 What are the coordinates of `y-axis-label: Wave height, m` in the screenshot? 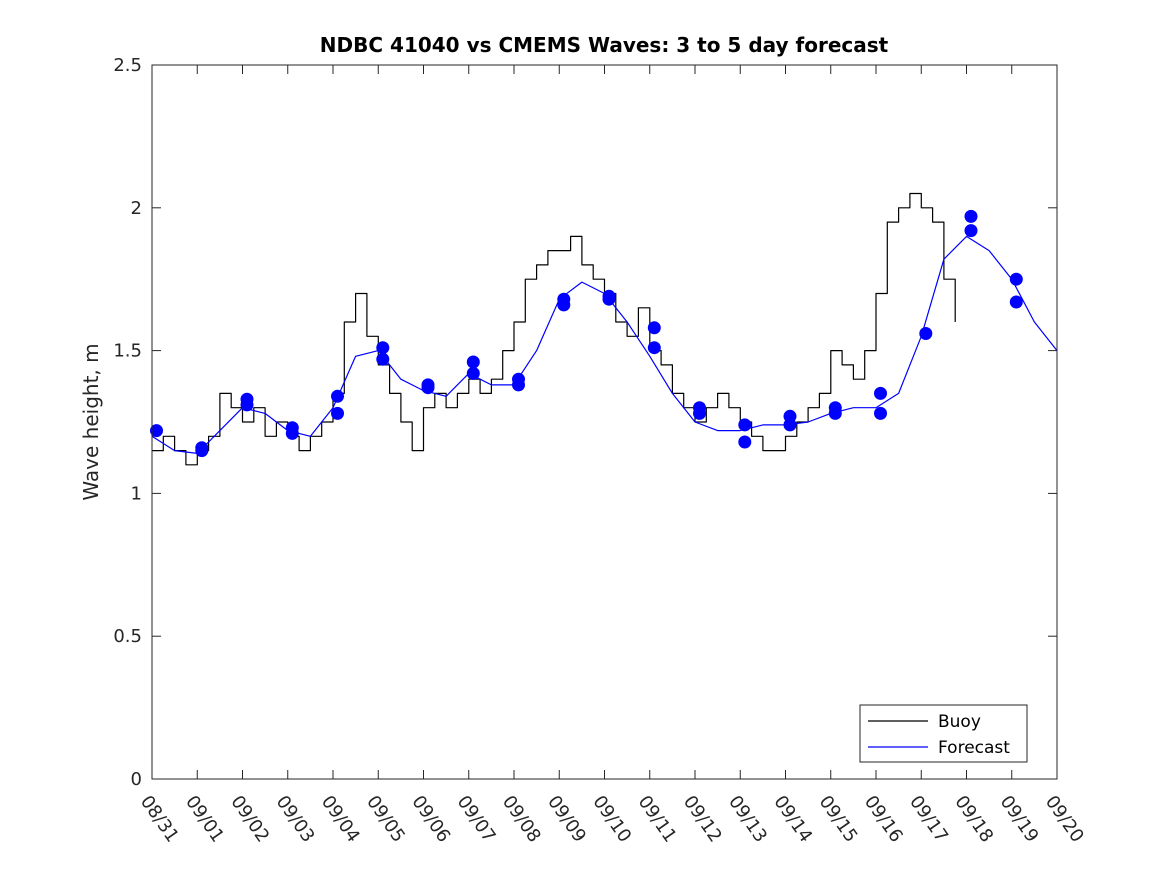 It's located at (91, 421).